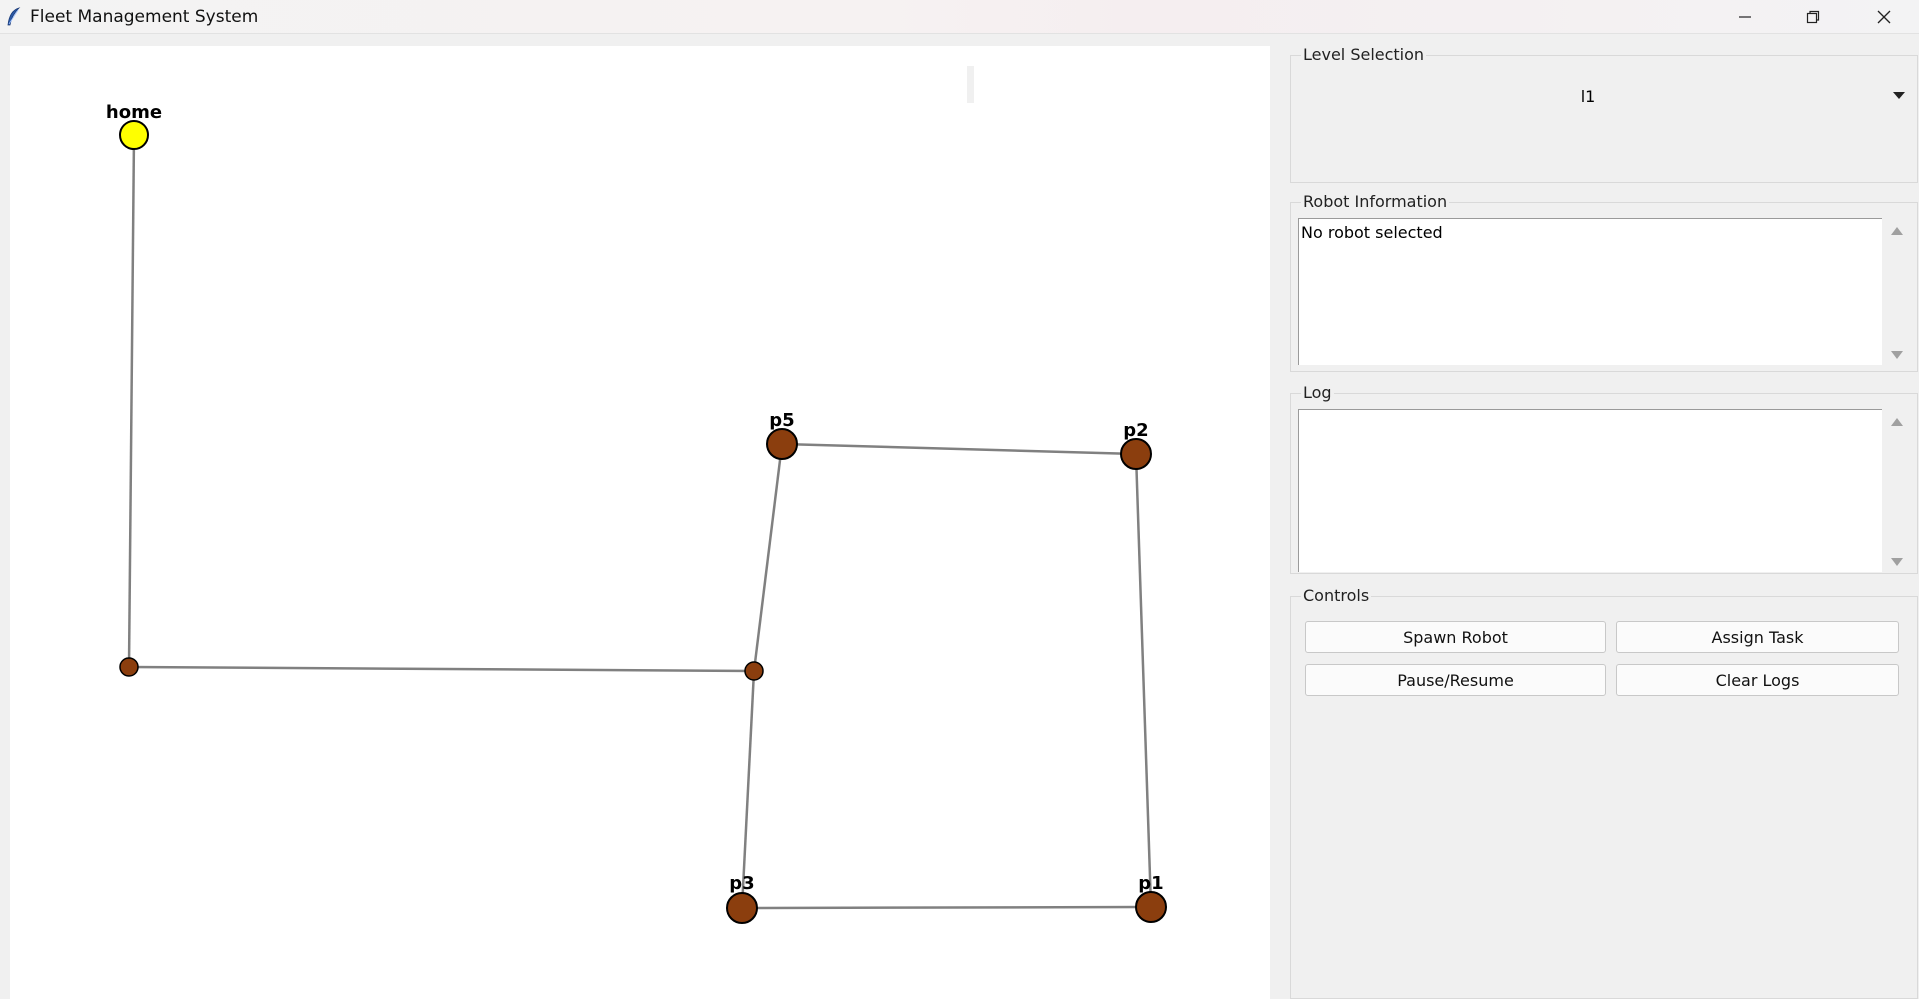 The width and height of the screenshot is (1919, 999). I want to click on close-button, so click(1884, 17).